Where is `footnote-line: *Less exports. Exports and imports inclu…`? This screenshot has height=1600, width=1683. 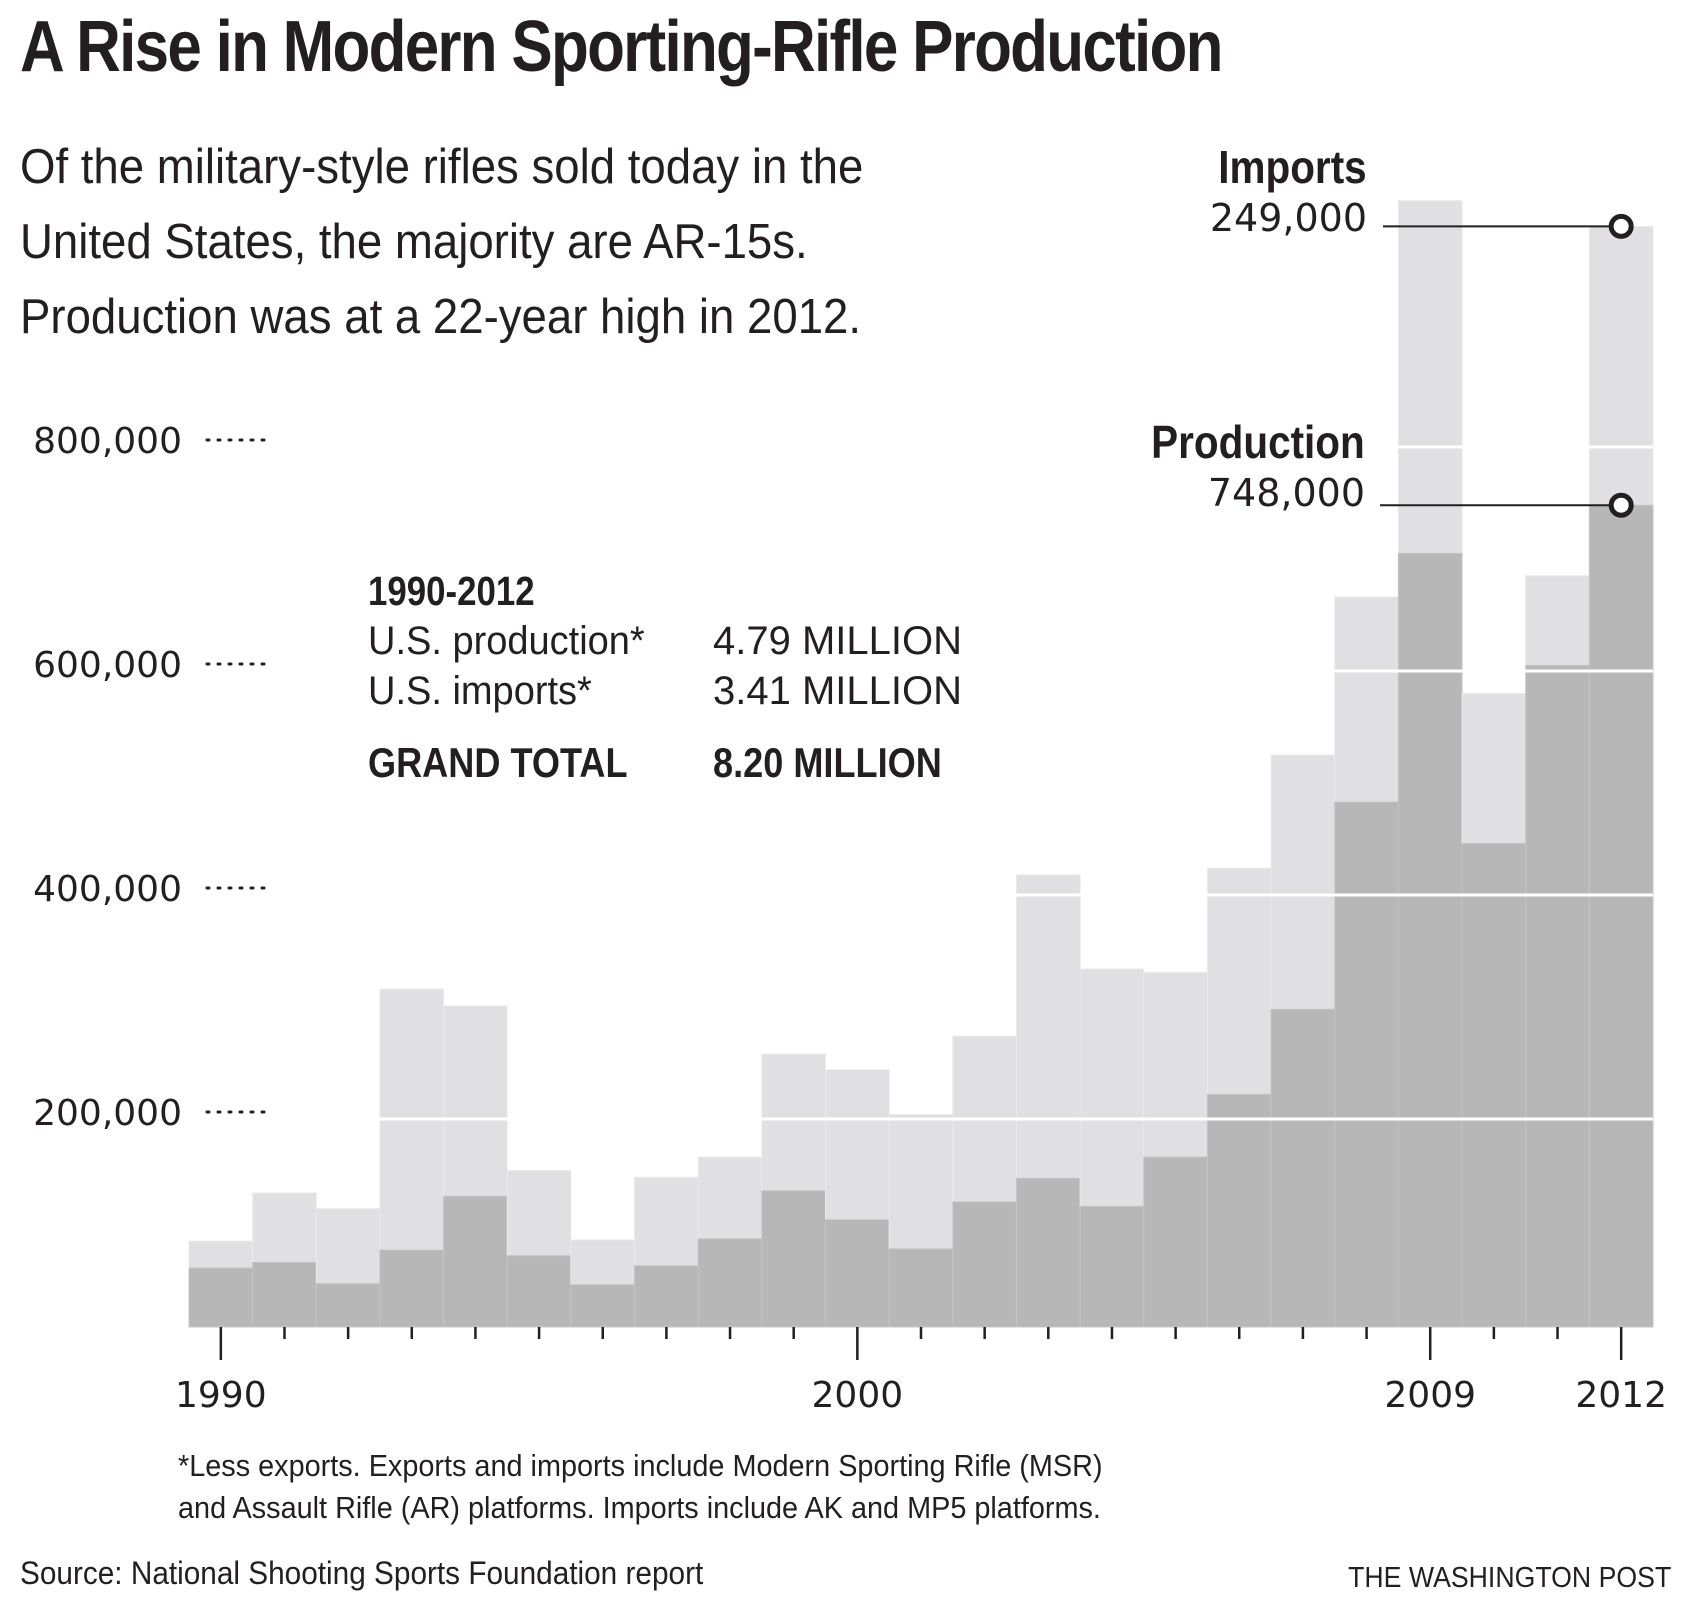 footnote-line: *Less exports. Exports and imports inclu… is located at coordinates (640, 1465).